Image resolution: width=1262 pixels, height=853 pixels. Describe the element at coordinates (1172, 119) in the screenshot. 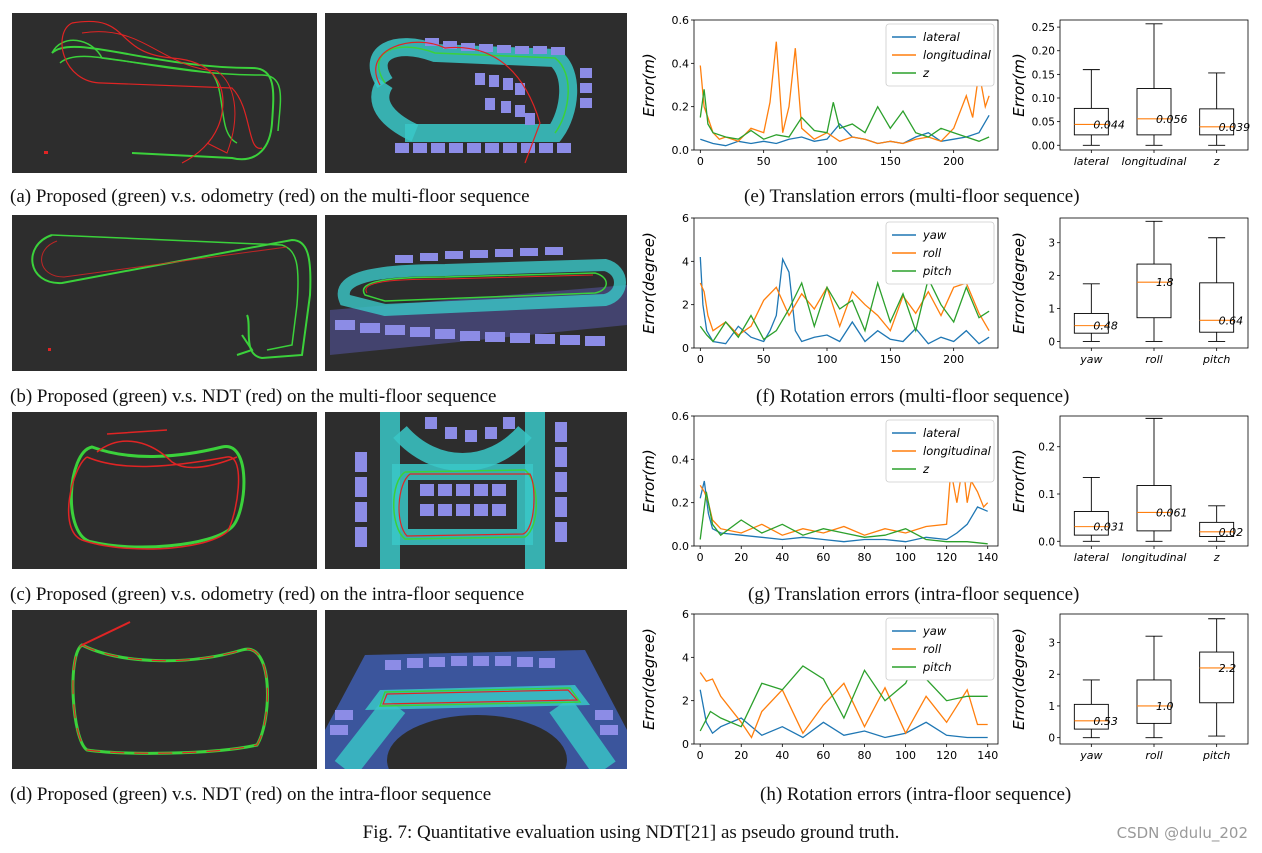

I see `median-label: 0.056` at that location.